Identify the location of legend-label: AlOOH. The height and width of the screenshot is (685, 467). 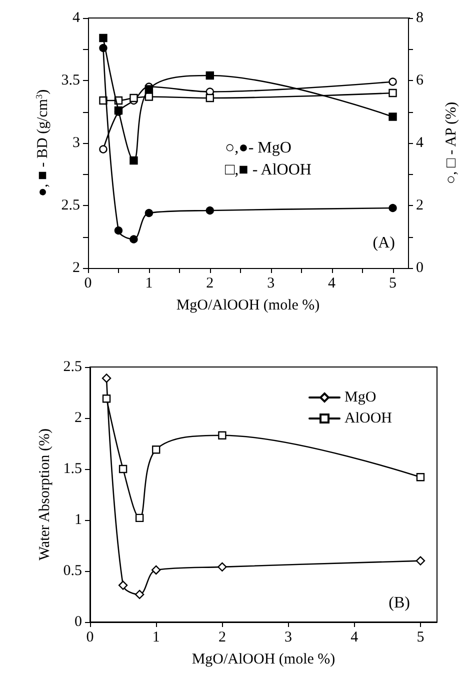
(368, 418).